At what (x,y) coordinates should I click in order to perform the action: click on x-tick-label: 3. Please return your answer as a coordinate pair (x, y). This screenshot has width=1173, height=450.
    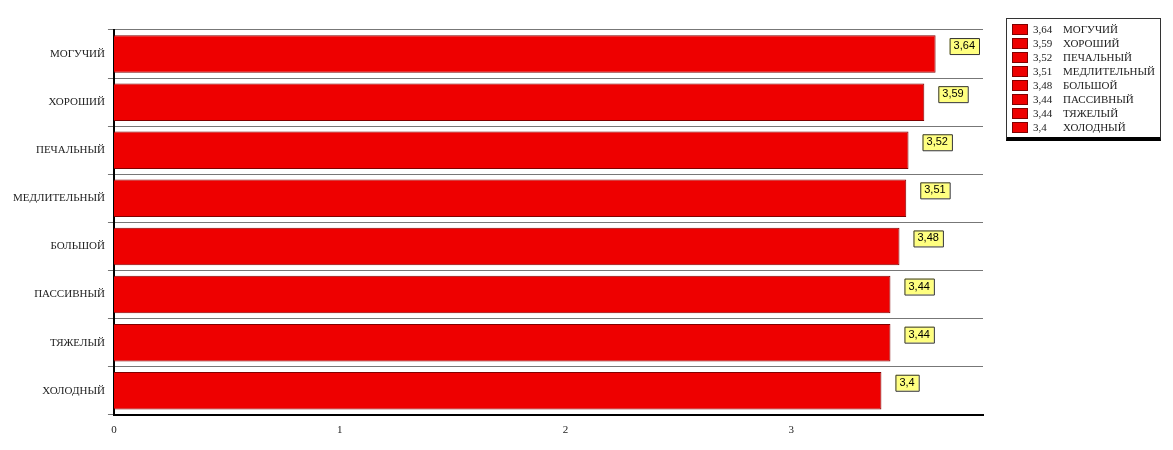
    Looking at the image, I should click on (791, 429).